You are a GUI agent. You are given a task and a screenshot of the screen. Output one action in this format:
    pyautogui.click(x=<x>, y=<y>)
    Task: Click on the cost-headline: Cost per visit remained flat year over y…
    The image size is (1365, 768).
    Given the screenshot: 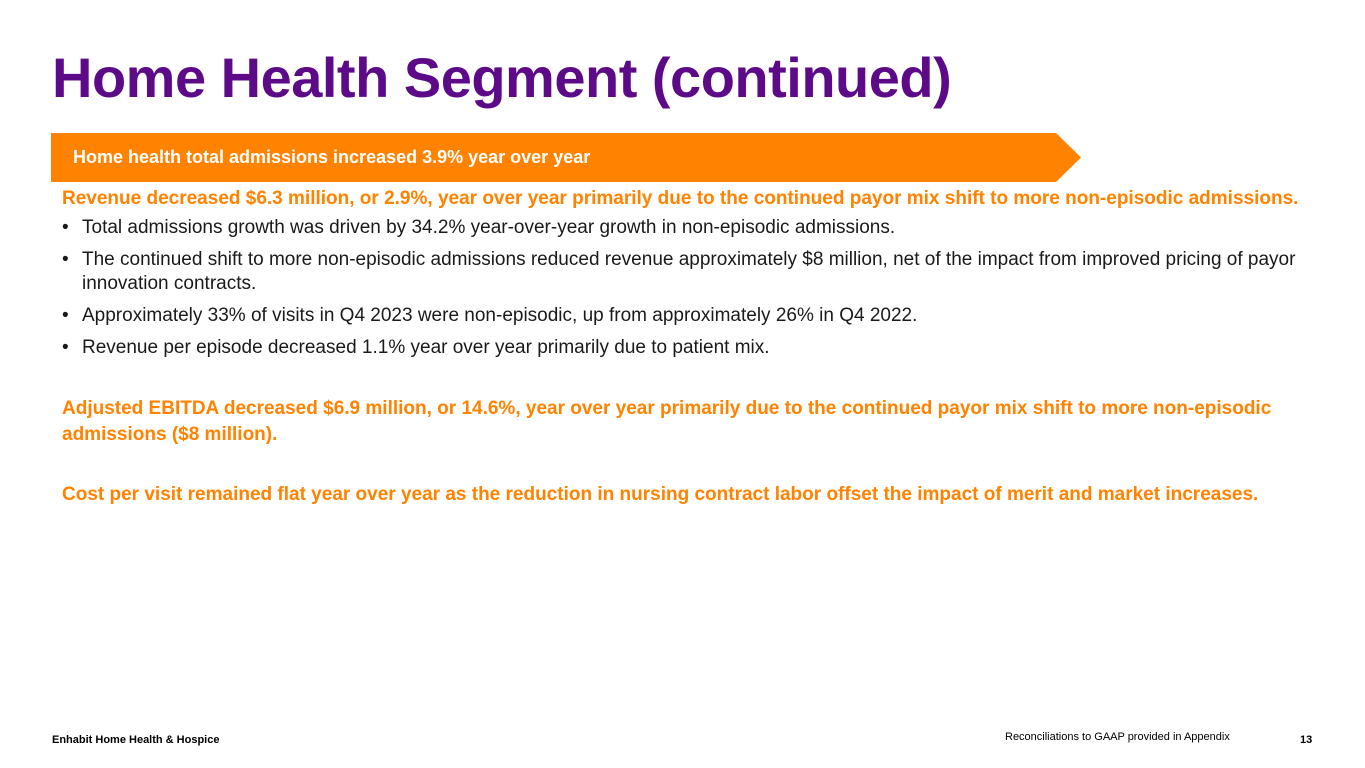 What is the action you would take?
    pyautogui.click(x=660, y=494)
    